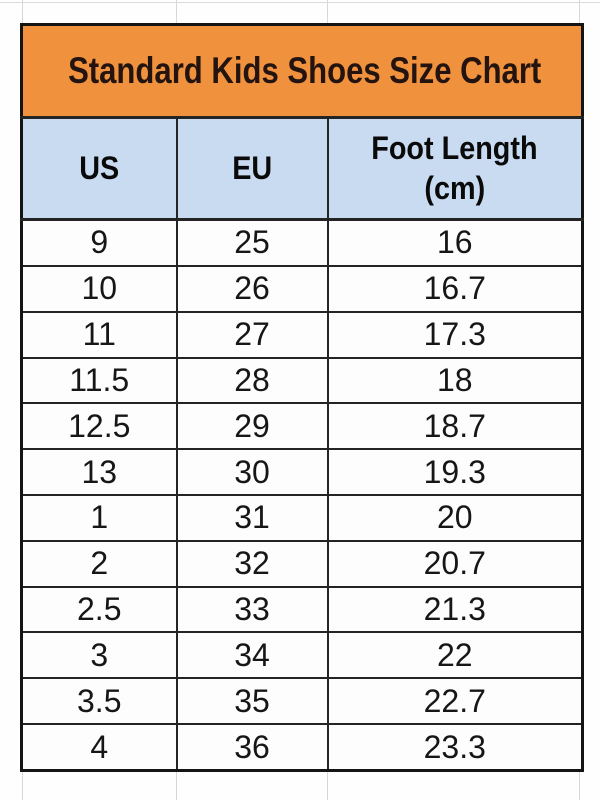  I want to click on cell-eu: 30, so click(252, 472).